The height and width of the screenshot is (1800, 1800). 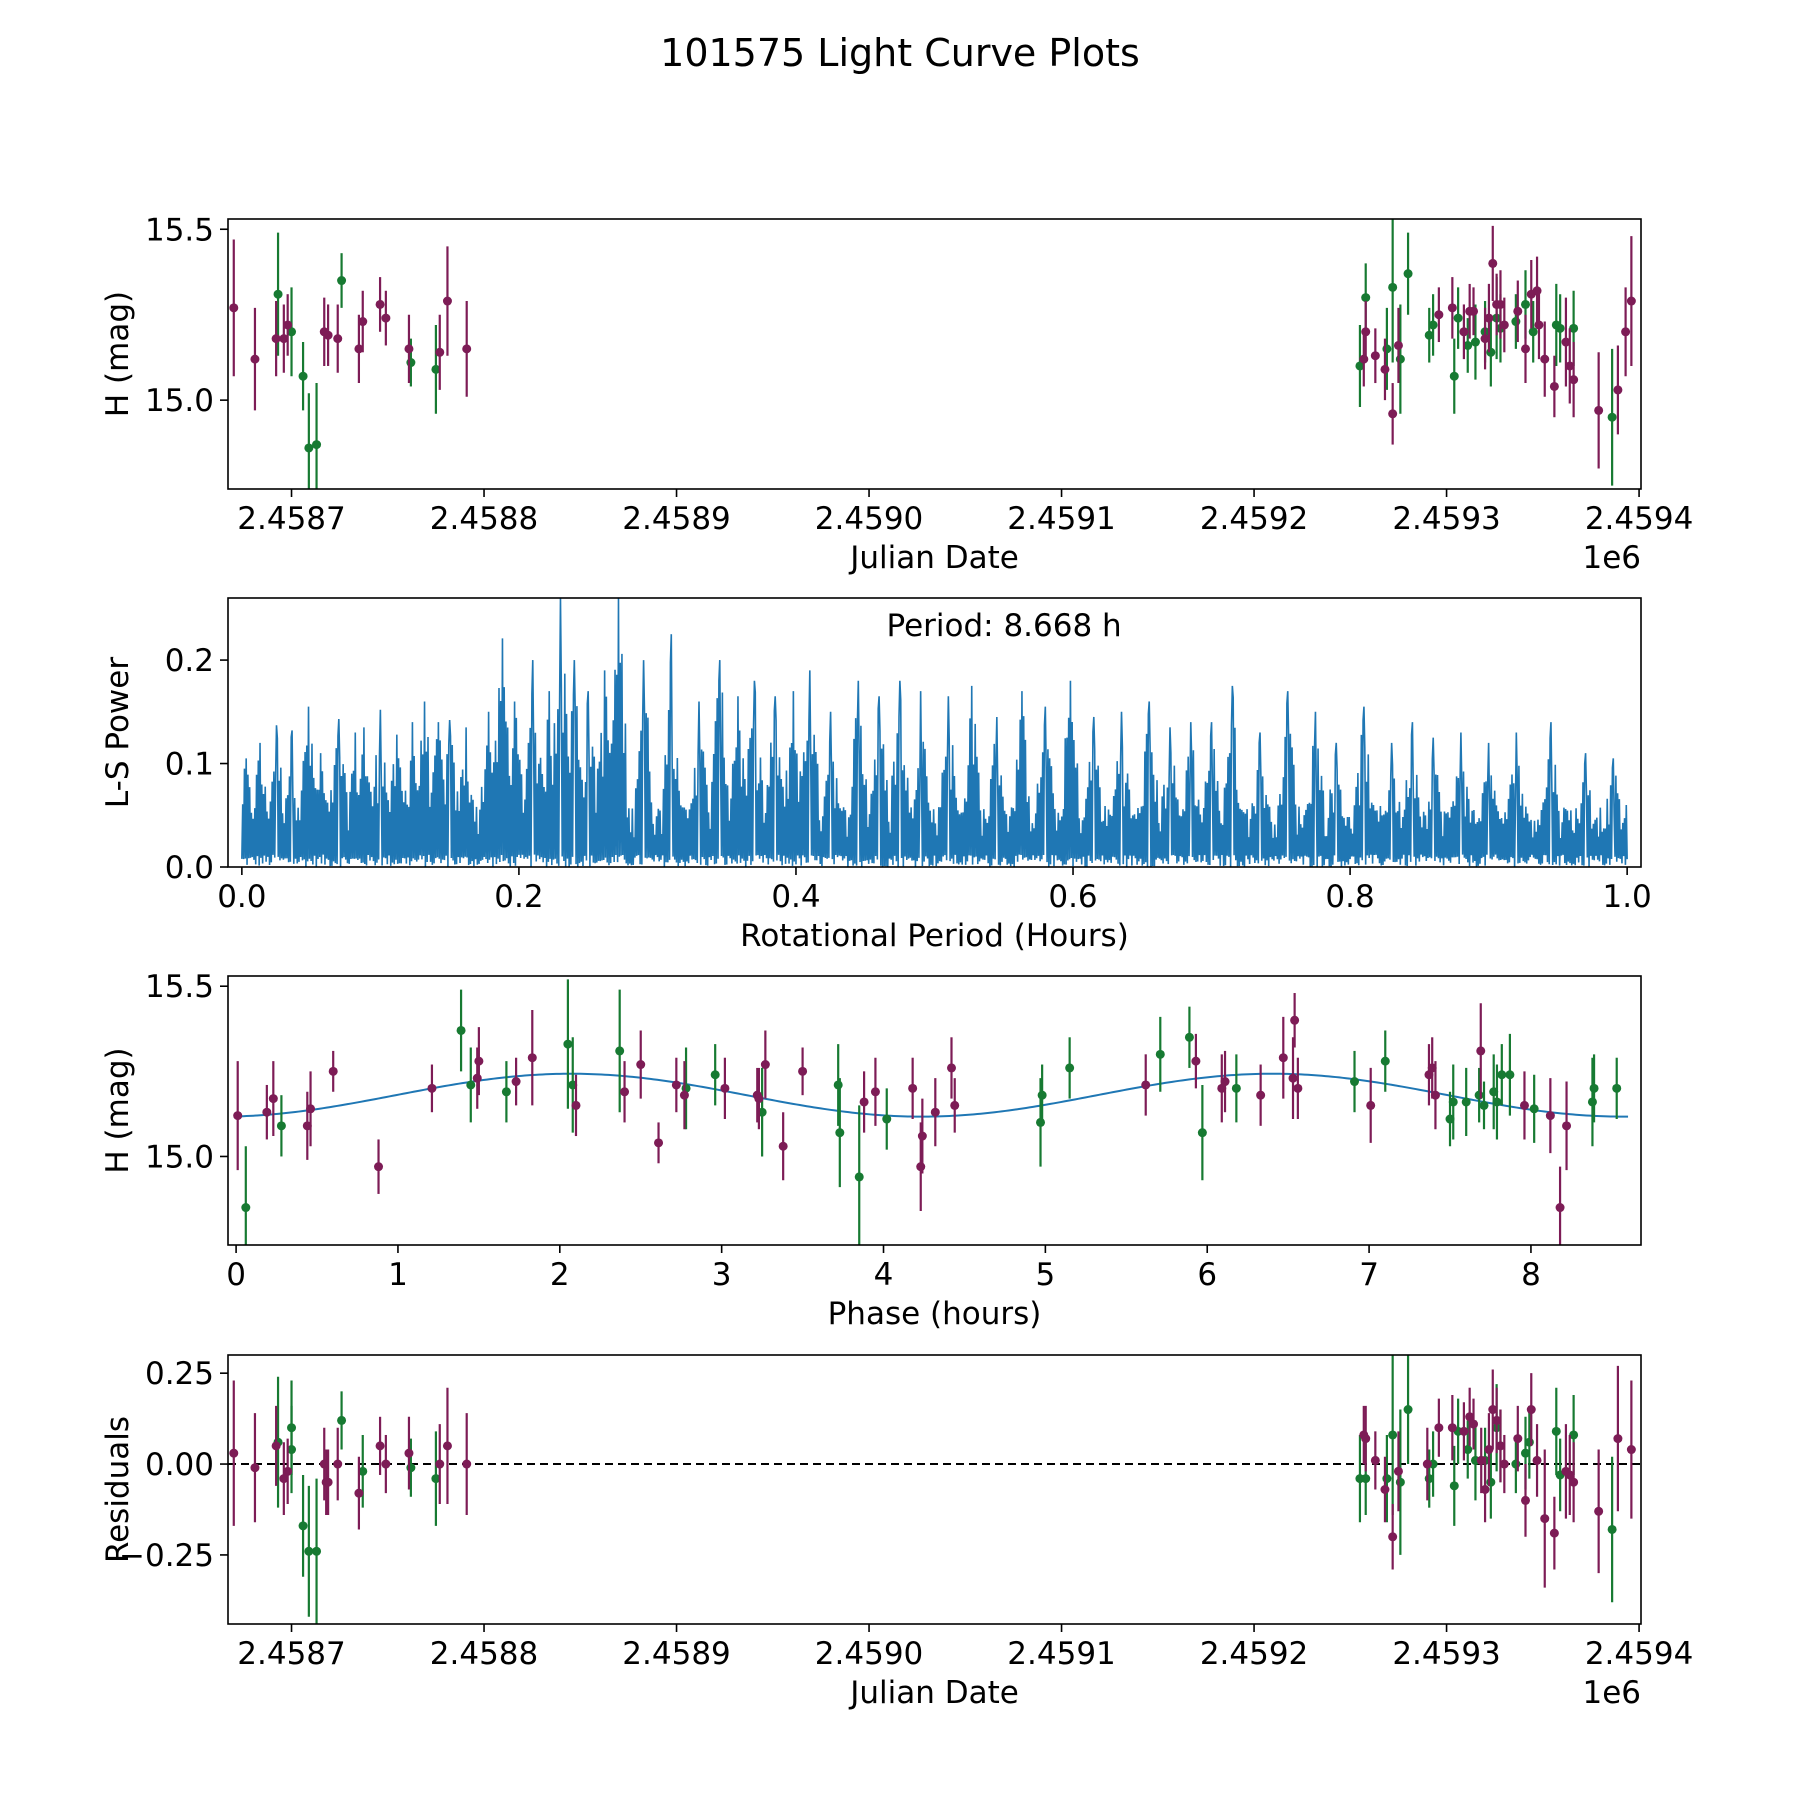 What do you see at coordinates (1369, 1275) in the screenshot?
I see `x-tick-label: 7` at bounding box center [1369, 1275].